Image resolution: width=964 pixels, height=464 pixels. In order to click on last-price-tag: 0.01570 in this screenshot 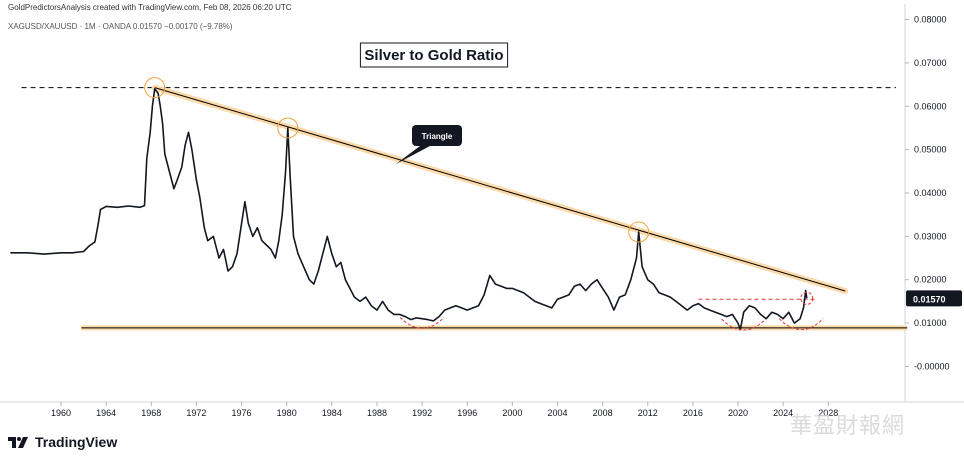, I will do `click(934, 298)`.